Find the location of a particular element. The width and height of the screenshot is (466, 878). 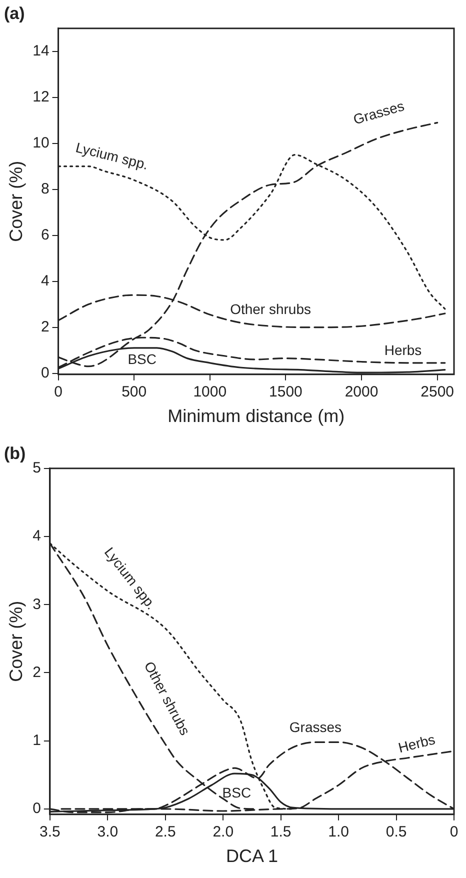

x-tick-label: 1000 is located at coordinates (210, 392).